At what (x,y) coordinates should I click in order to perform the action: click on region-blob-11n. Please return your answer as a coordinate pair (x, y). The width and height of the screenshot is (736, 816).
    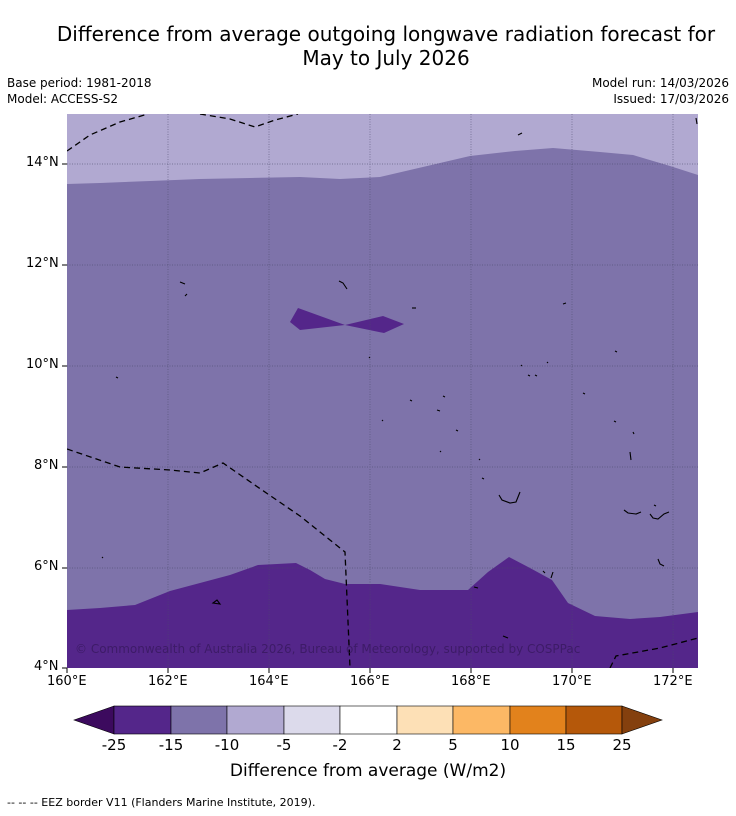
    Looking at the image, I should click on (347, 320).